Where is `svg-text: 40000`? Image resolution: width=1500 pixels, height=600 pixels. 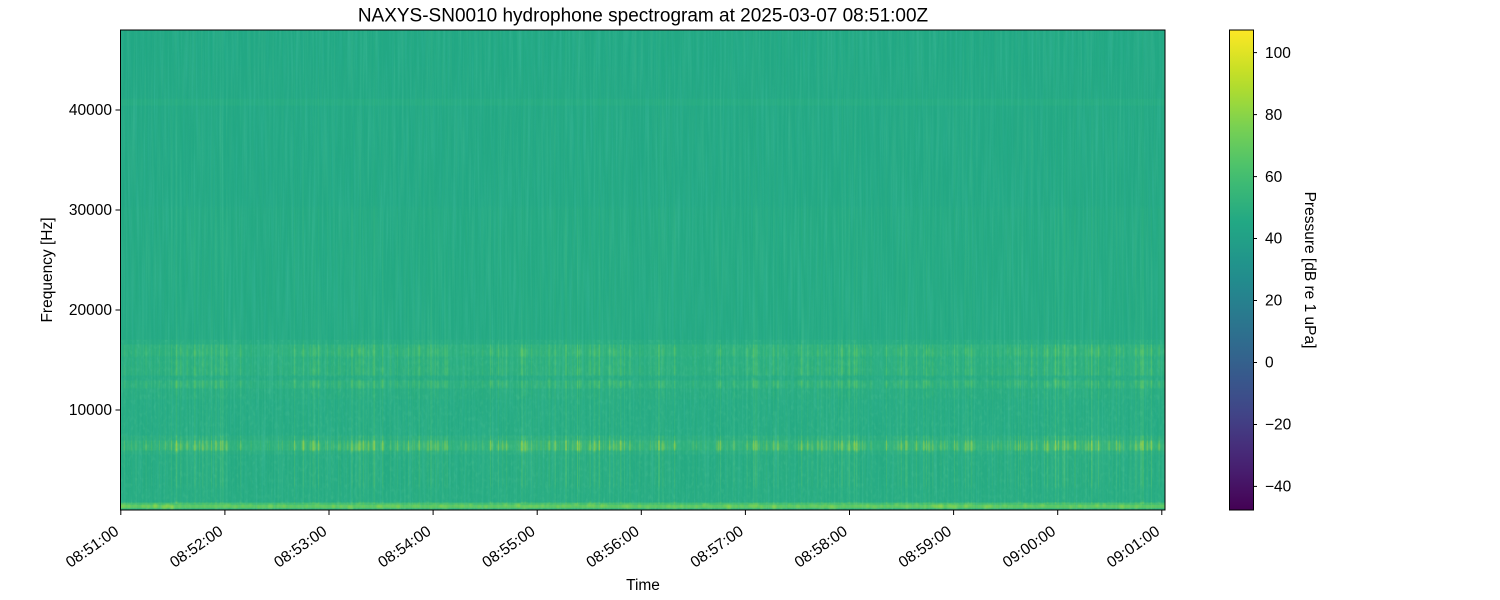
svg-text: 40000 is located at coordinates (90, 110).